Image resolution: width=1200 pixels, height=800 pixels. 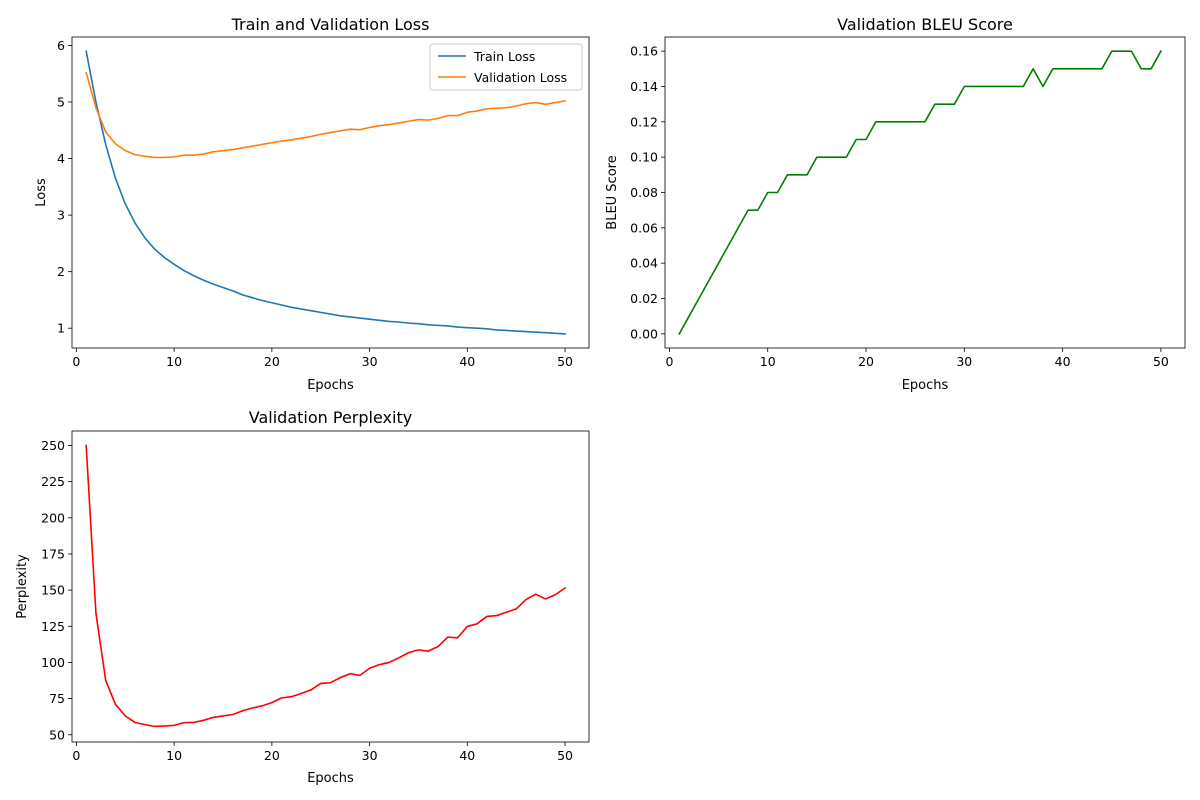 What do you see at coordinates (768, 361) in the screenshot?
I see `bleu-x-tick-label: 10` at bounding box center [768, 361].